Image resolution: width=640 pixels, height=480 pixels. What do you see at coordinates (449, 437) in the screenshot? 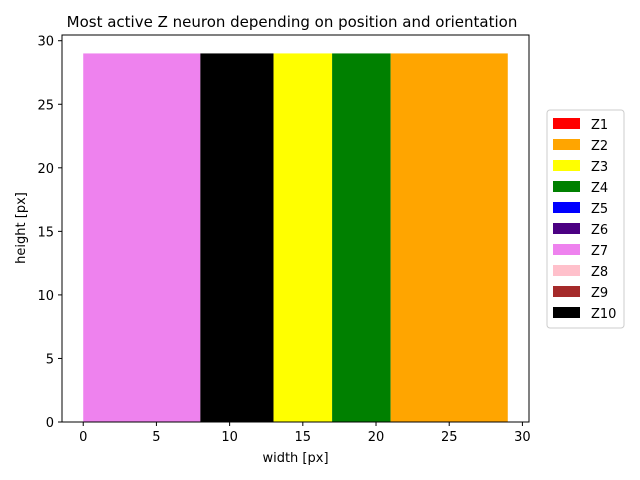
I see `x-tick-label: 25` at bounding box center [449, 437].